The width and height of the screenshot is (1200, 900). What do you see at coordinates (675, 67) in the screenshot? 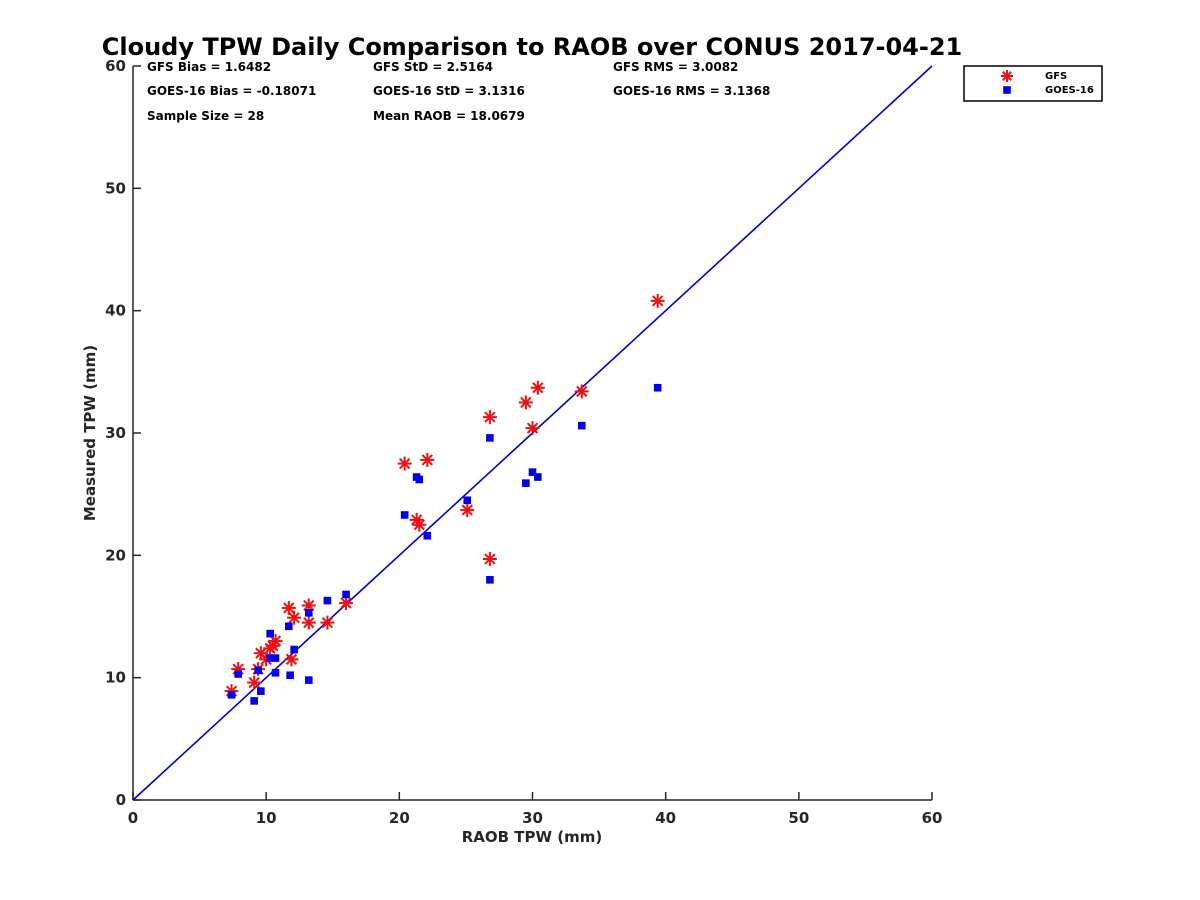
I see `stat-gfs-rms: GFS RMS = 3.0082` at bounding box center [675, 67].